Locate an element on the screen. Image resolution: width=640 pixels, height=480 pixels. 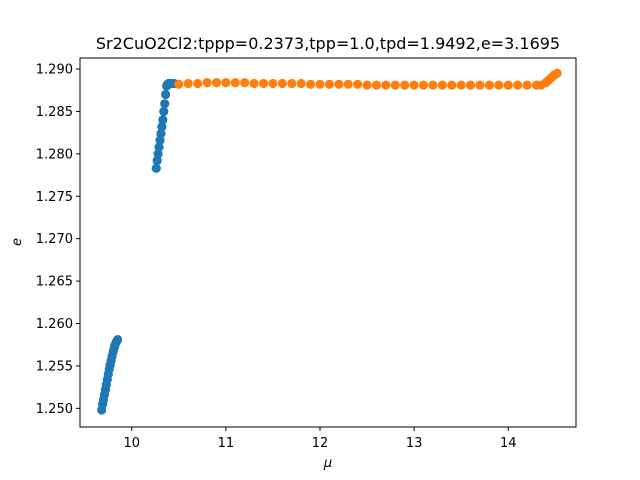
y-axis-label: e is located at coordinates (17, 242).